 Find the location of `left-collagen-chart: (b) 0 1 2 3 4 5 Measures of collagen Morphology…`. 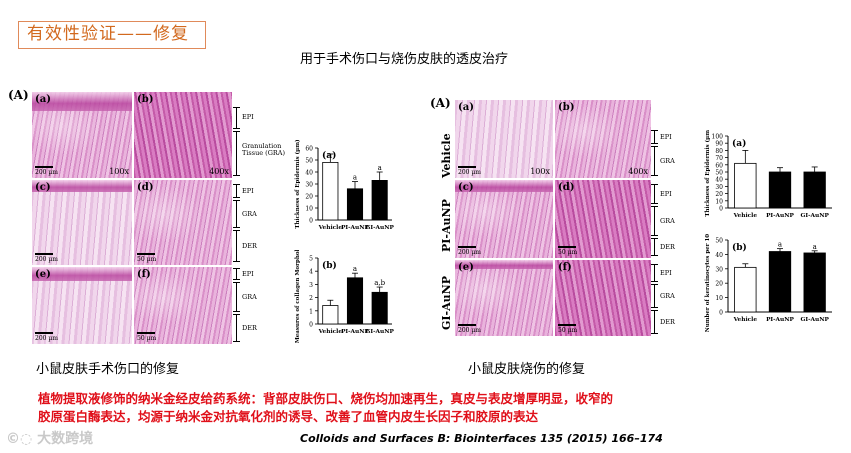

left-collagen-chart: (b) 0 1 2 3 4 5 Measures of collagen Morphology… is located at coordinates (345, 296).